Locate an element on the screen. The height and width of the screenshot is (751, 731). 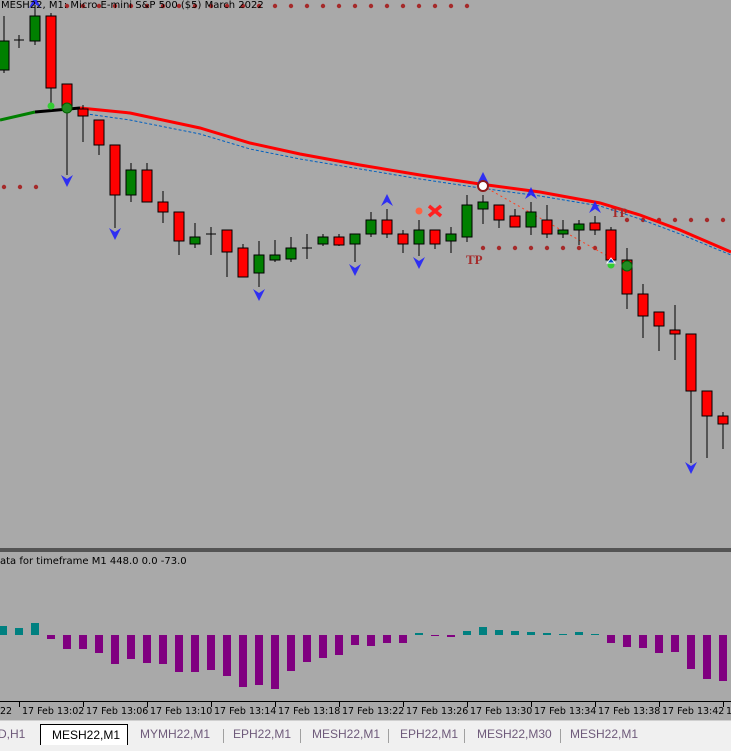
indicator-label: ata for timeframe M1 448.0 0.0 -73.0 is located at coordinates (93, 561).